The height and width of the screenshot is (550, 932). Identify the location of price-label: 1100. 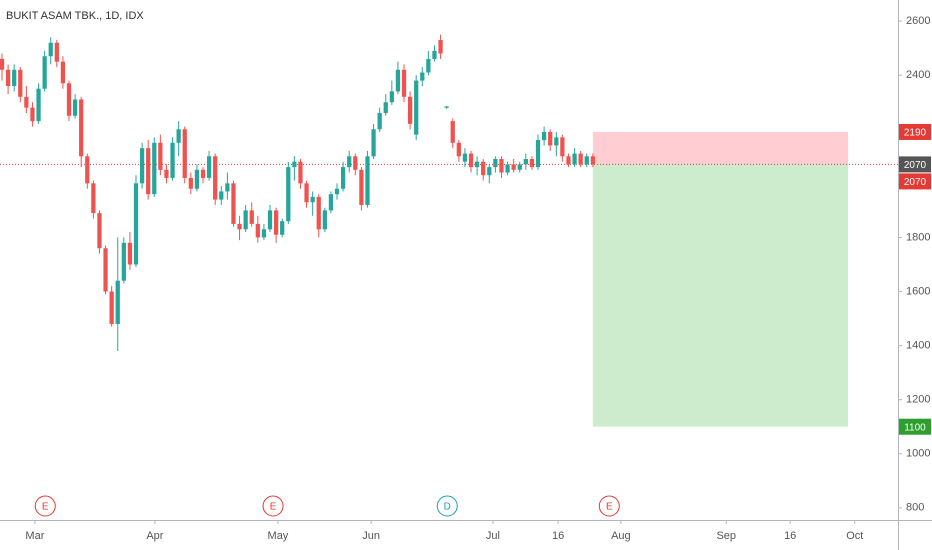
(915, 427).